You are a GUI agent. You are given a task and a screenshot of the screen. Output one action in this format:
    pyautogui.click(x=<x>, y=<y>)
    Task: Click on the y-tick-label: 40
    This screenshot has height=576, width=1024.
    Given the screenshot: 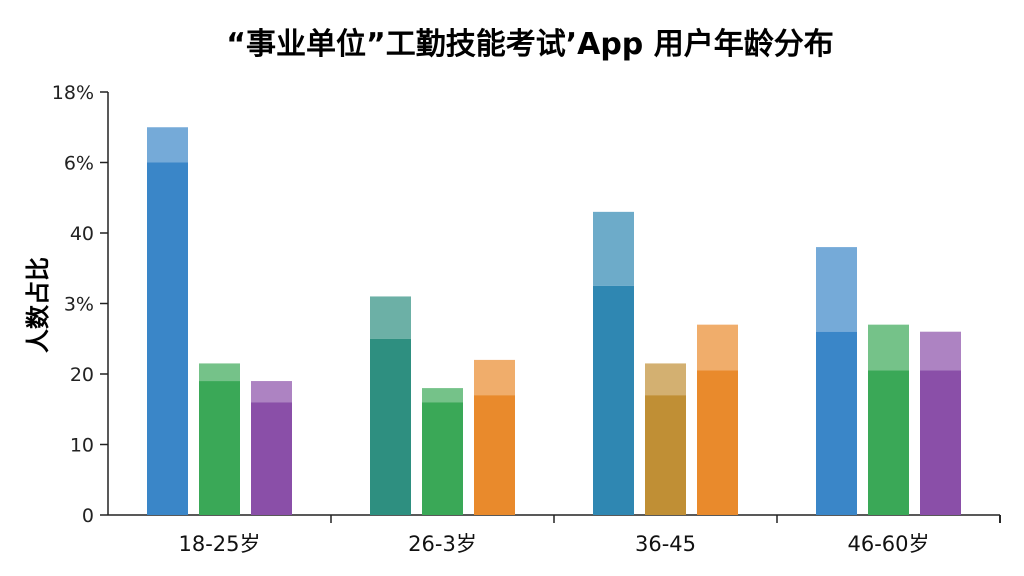 What is the action you would take?
    pyautogui.click(x=82, y=234)
    